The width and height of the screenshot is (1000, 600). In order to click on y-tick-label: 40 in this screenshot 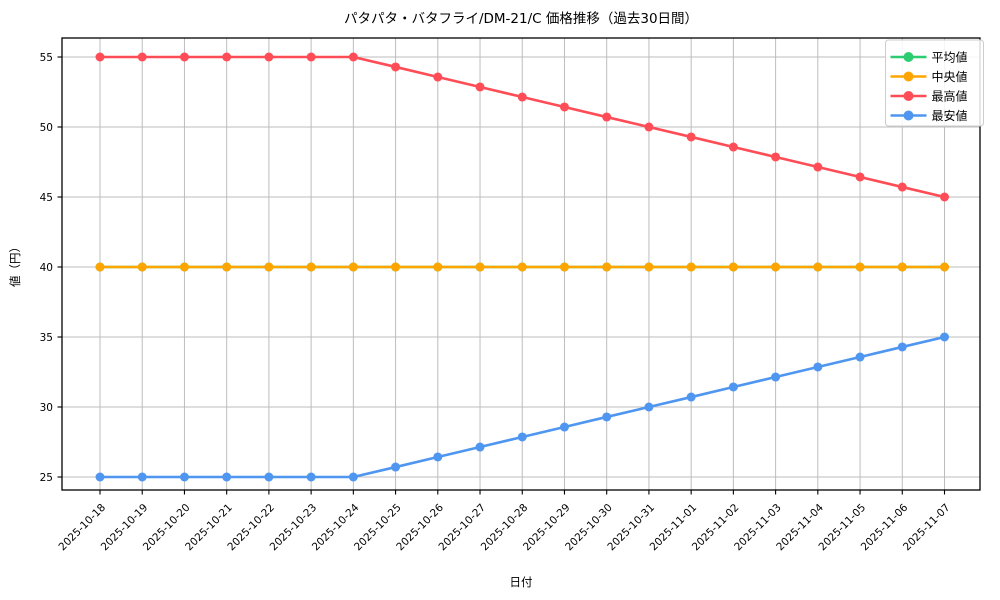, I will do `click(46, 268)`.